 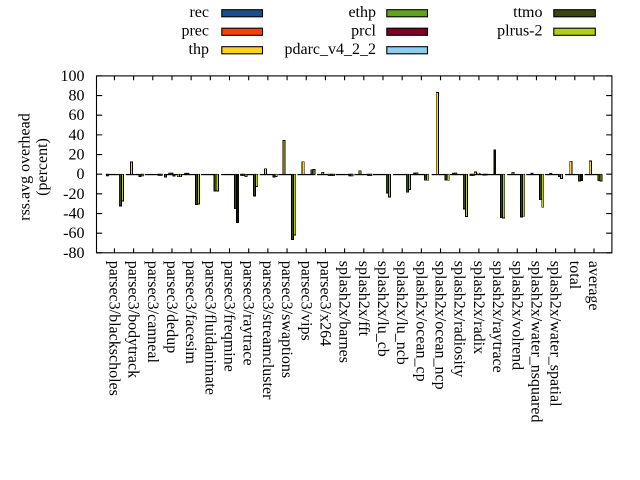 I want to click on svg-text: rec, so click(x=199, y=12).